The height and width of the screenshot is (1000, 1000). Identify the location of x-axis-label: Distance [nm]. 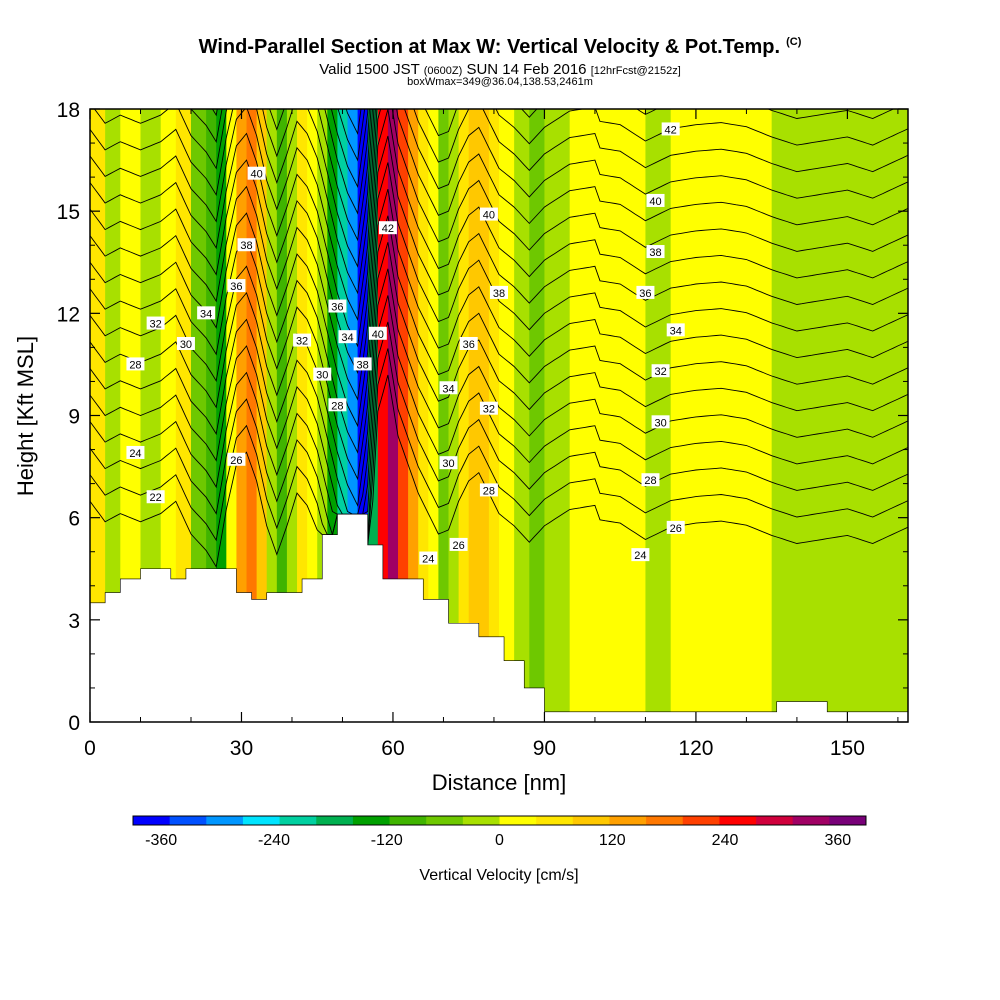
(499, 782).